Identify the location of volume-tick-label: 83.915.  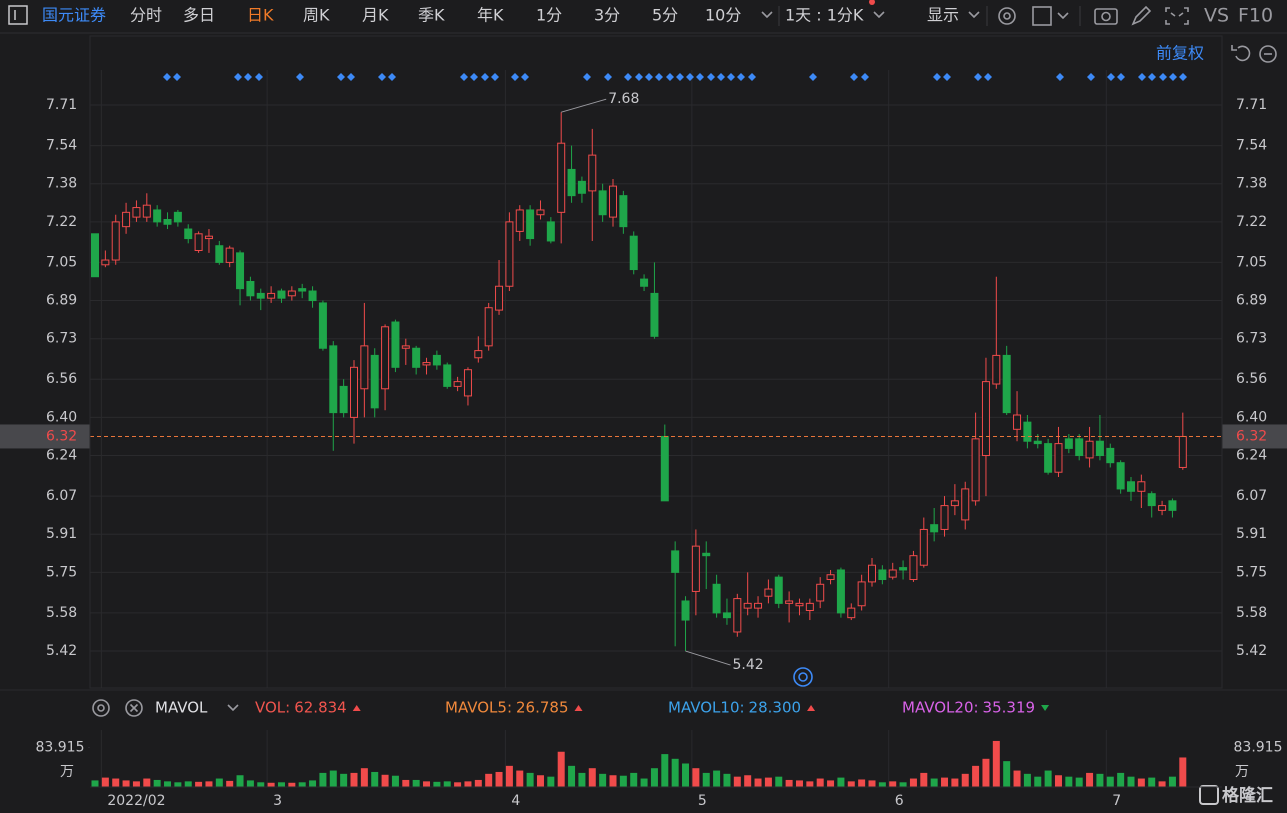
(60, 748).